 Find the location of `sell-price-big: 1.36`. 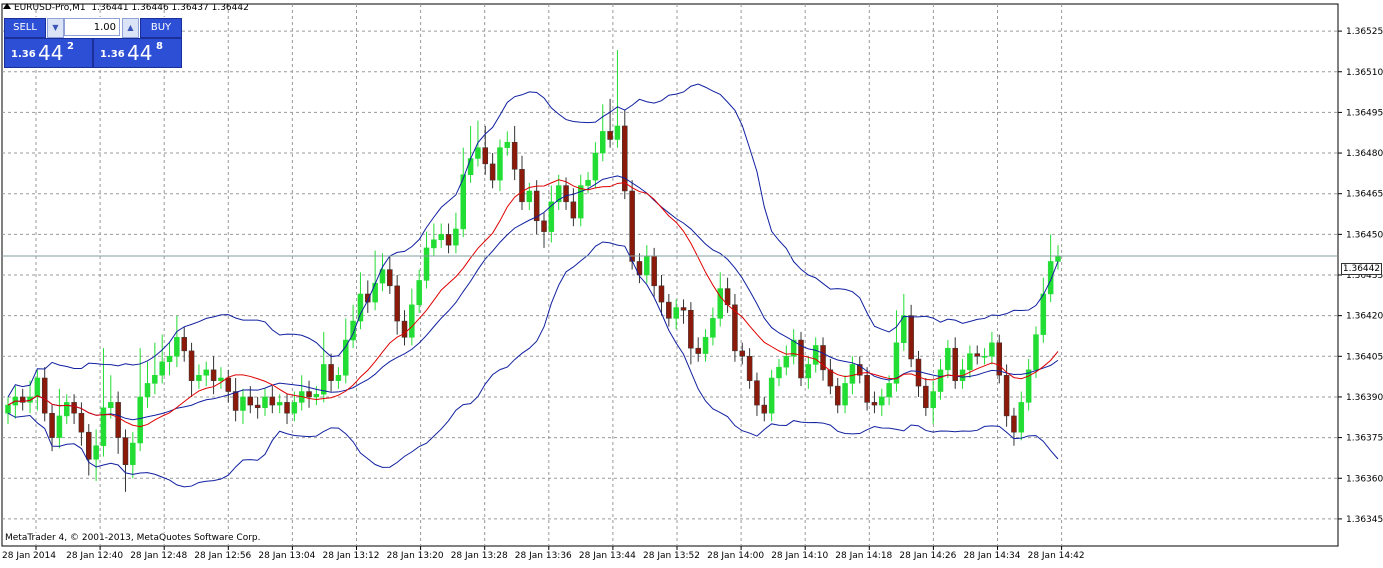

sell-price-big: 1.36 is located at coordinates (23, 54).